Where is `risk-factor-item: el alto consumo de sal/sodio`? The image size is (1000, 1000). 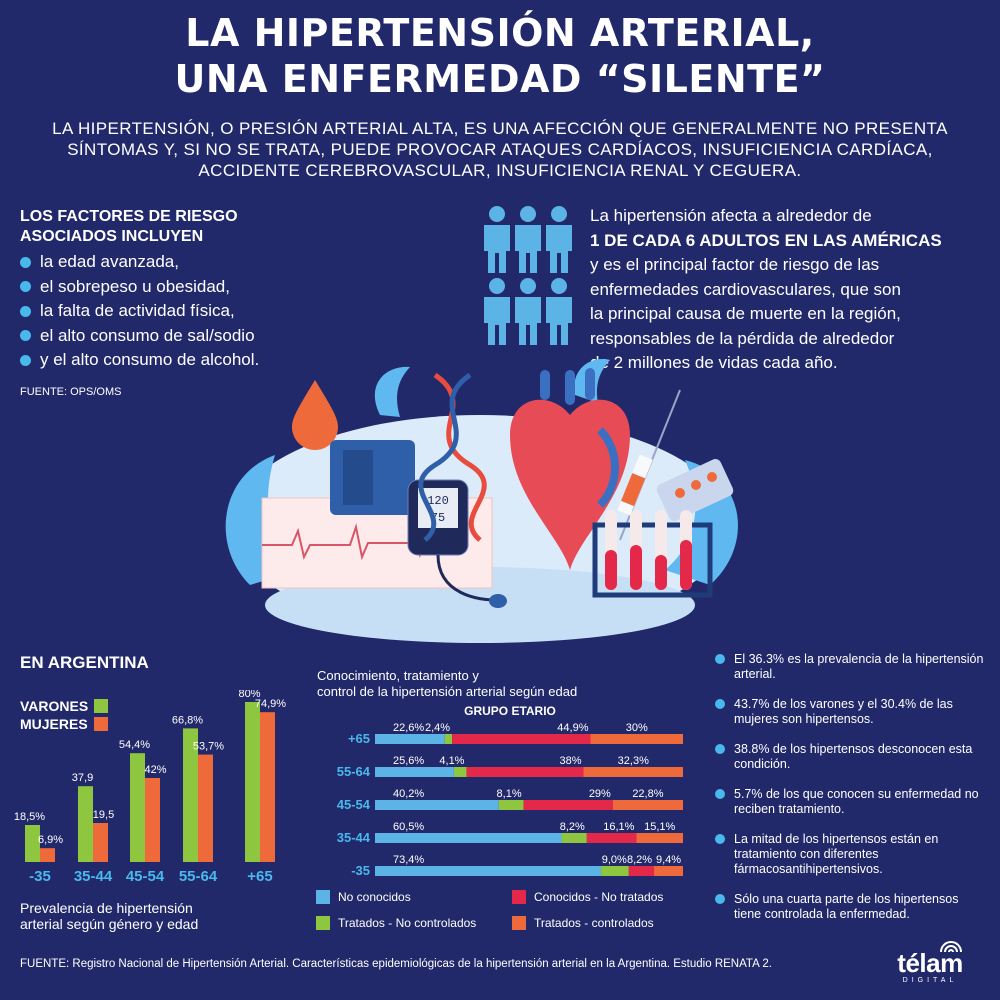
risk-factor-item: el alto consumo de sal/sodio is located at coordinates (139, 336).